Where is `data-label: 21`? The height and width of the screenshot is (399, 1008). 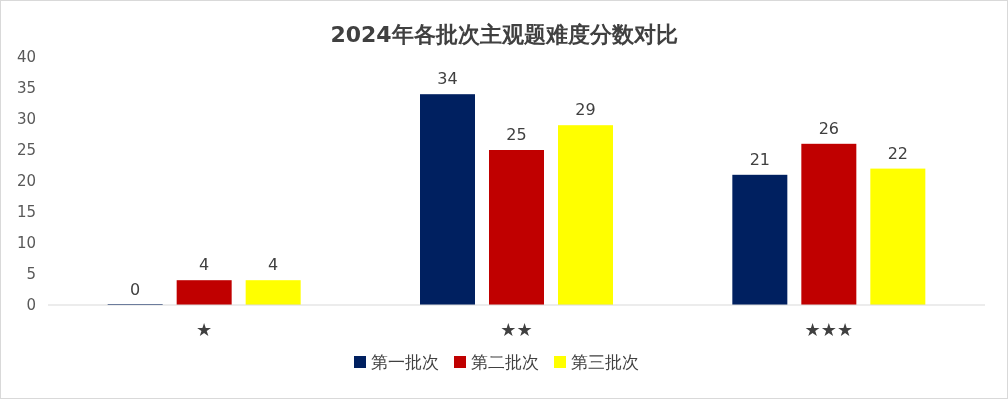 data-label: 21 is located at coordinates (760, 159).